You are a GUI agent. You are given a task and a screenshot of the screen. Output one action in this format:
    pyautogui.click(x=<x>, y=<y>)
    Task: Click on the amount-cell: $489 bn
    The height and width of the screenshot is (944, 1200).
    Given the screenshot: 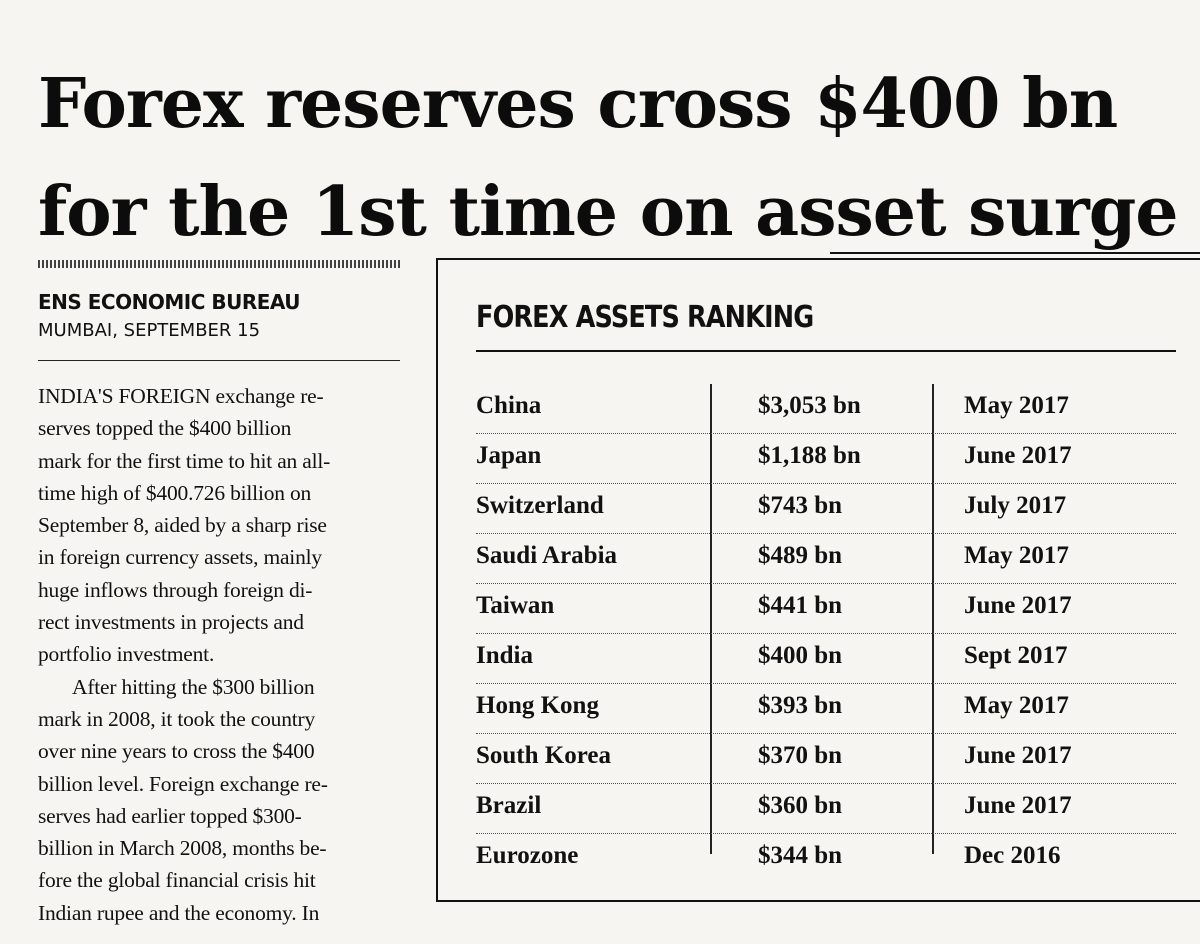 What is the action you would take?
    pyautogui.click(x=800, y=555)
    